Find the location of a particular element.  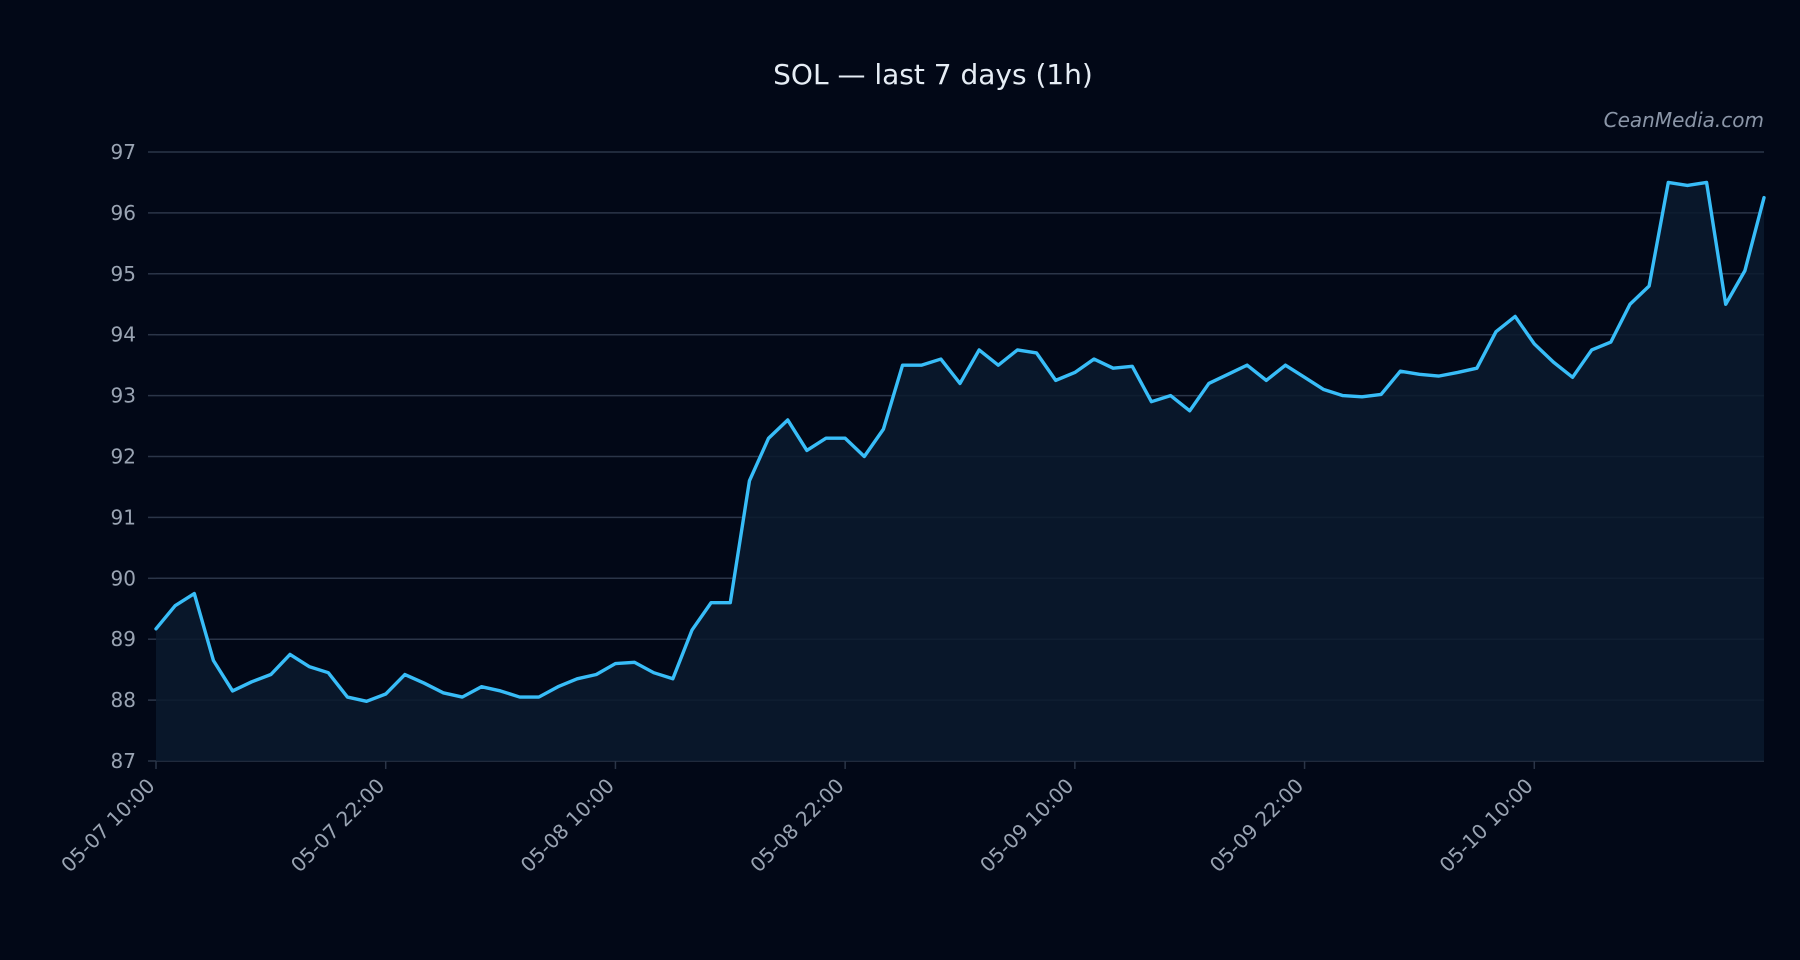

ytick-label-96: 96 is located at coordinates (123, 213).